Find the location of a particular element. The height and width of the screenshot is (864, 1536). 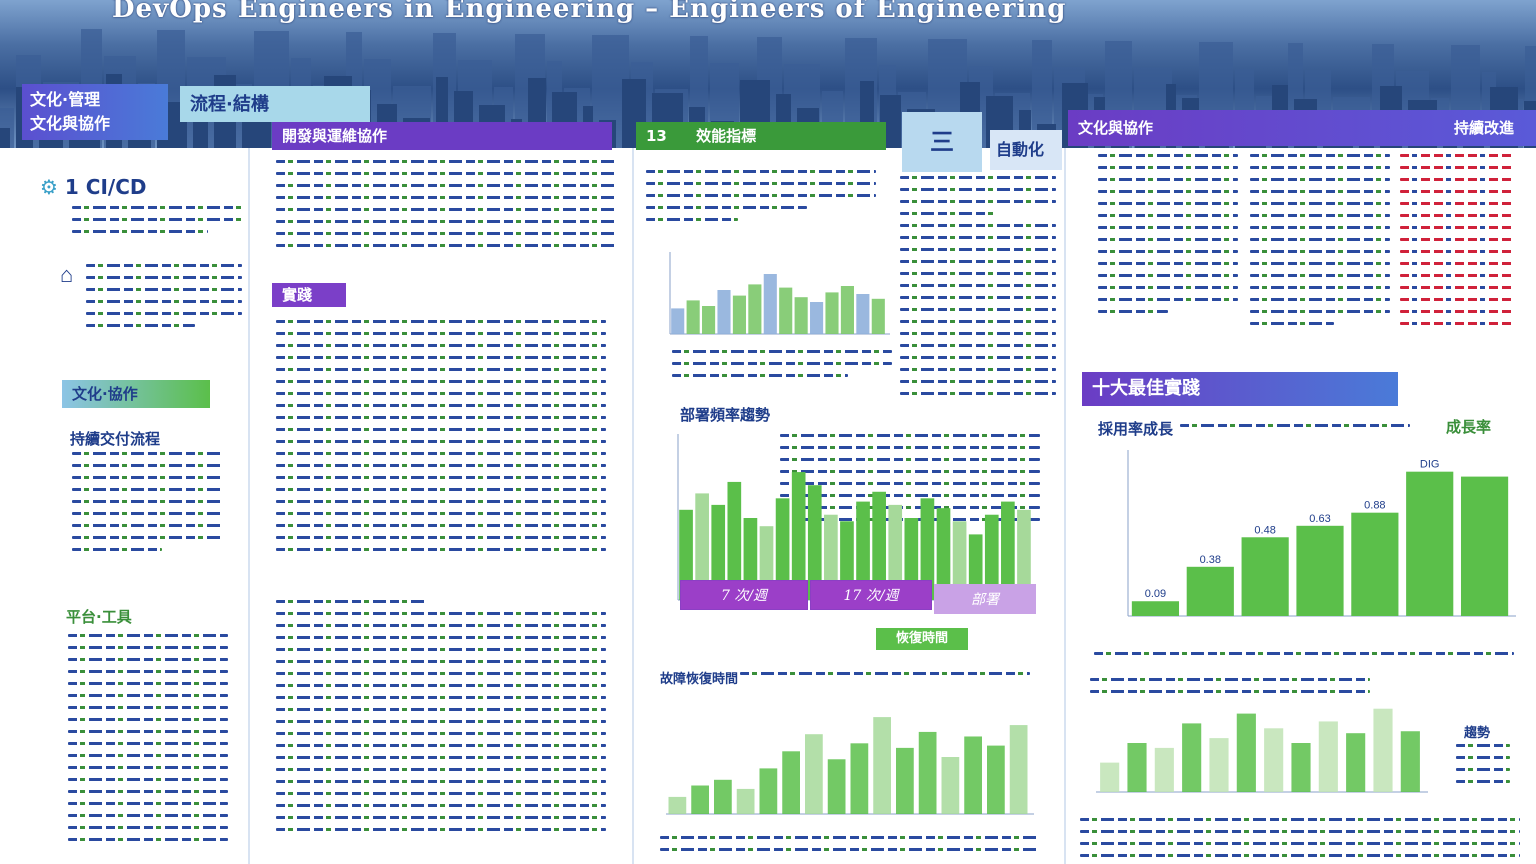

chart-bar-label: DIG is located at coordinates (1430, 465).